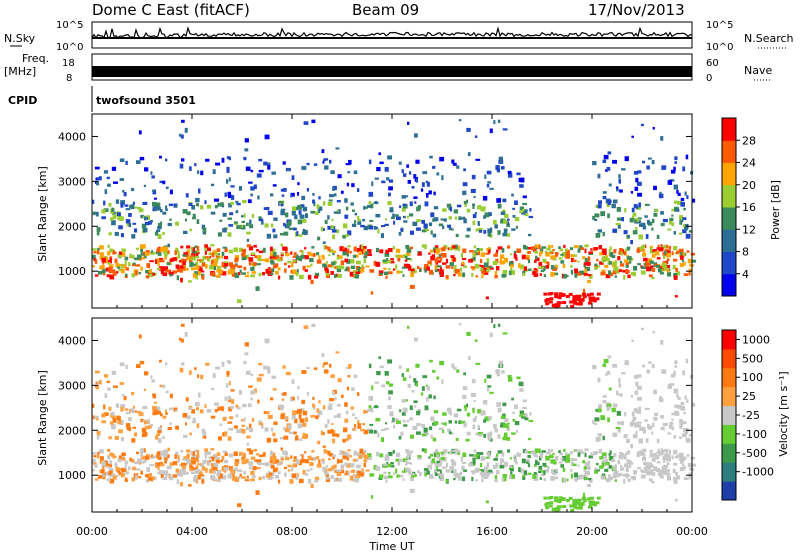 This screenshot has width=800, height=554. Describe the element at coordinates (146, 100) in the screenshot. I see `cpid-value: twofsound 3501` at that location.